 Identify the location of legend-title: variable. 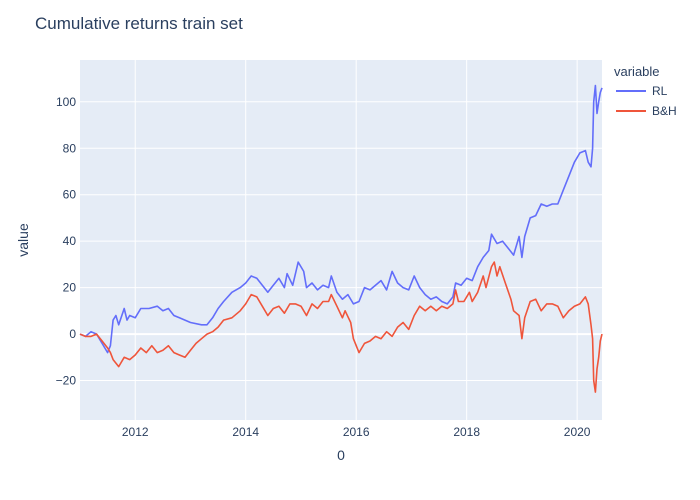
(637, 71).